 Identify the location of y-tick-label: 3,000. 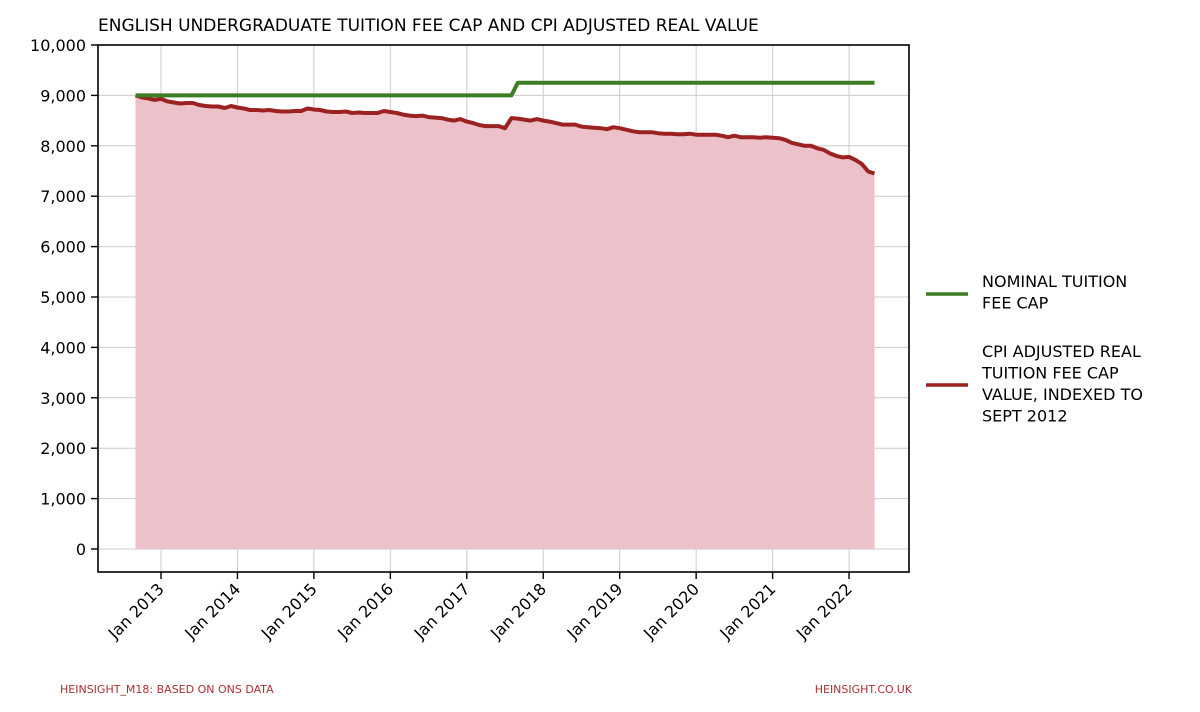
(63, 398).